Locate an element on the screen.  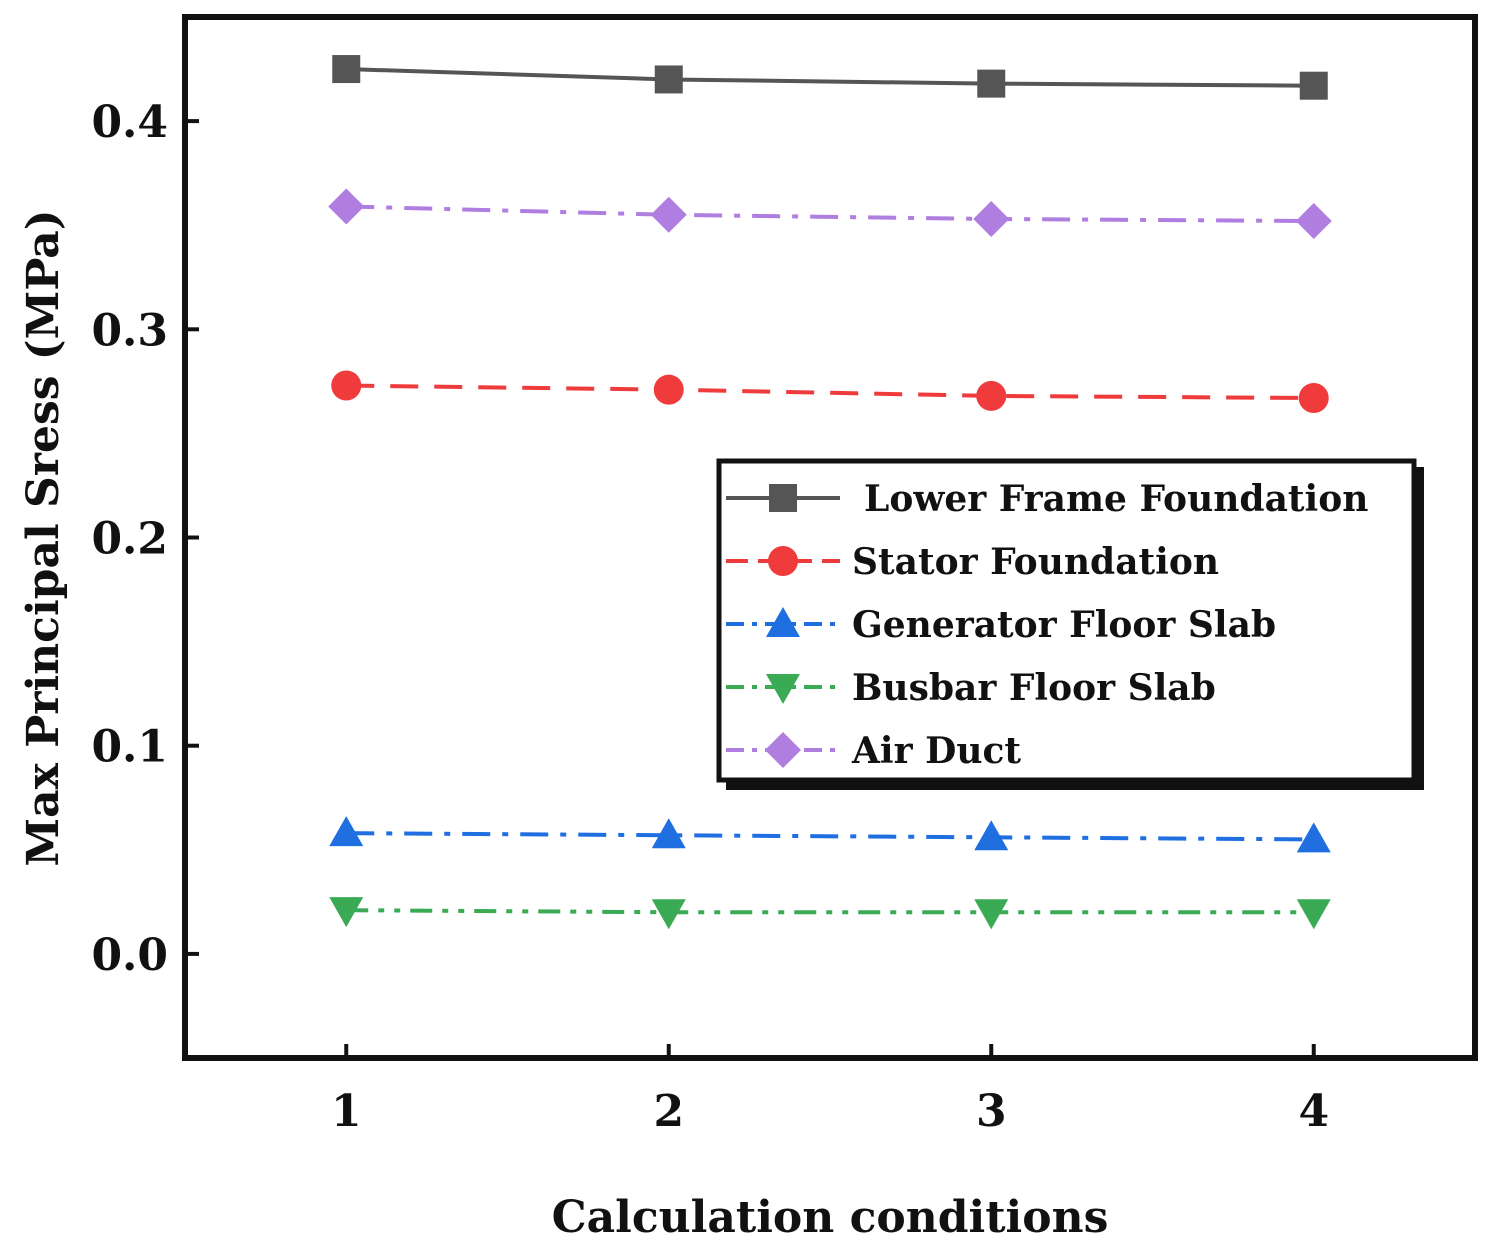
y-axis: 0.0 0.1 0.2 0.3 0.4 is located at coordinates (145, 539).